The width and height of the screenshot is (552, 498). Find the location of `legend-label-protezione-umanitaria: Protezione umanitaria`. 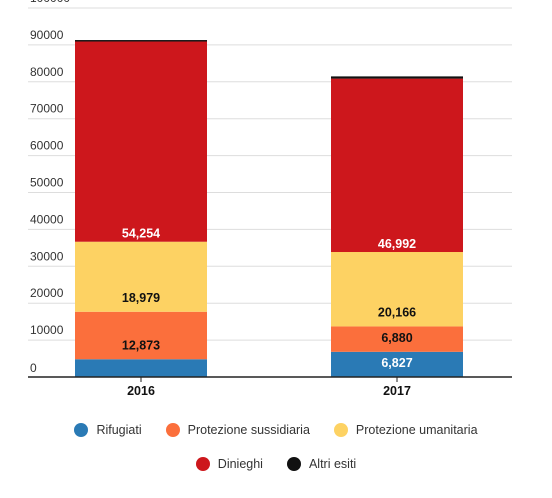

legend-label-protezione-umanitaria: Protezione umanitaria is located at coordinates (416, 430).